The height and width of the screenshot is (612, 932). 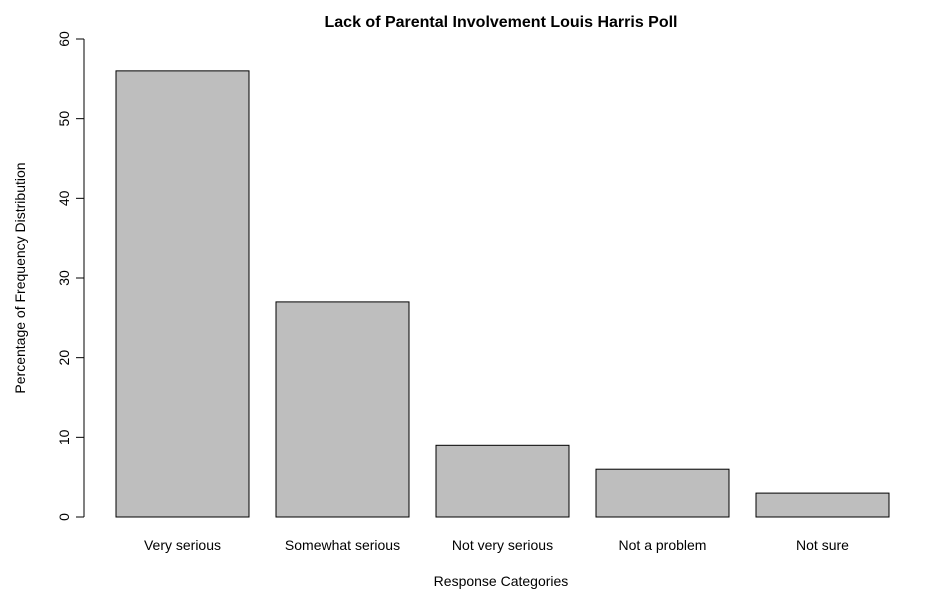 What do you see at coordinates (64, 278) in the screenshot?
I see `y-tick-label: 30` at bounding box center [64, 278].